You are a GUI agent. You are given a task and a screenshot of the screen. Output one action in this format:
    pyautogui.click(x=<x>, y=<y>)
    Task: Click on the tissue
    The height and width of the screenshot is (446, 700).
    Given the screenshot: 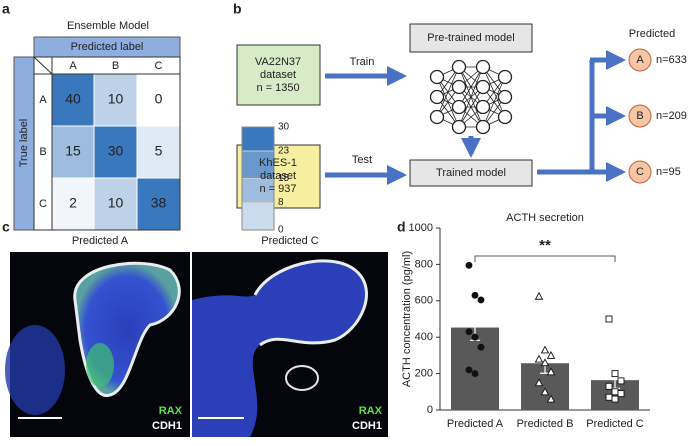 What is the action you would take?
    pyautogui.click(x=100, y=365)
    